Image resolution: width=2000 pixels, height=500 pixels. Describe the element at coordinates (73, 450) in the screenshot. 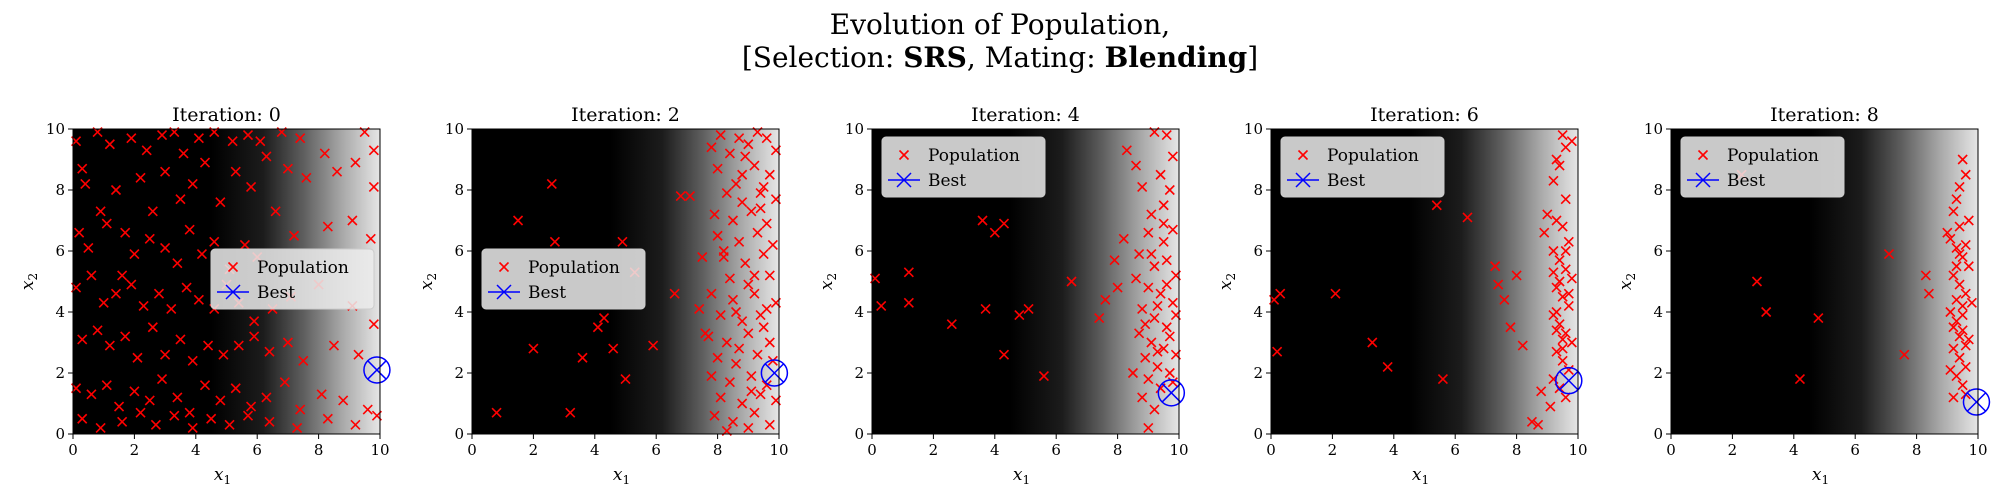

I see `x-tick-label: 0` at that location.